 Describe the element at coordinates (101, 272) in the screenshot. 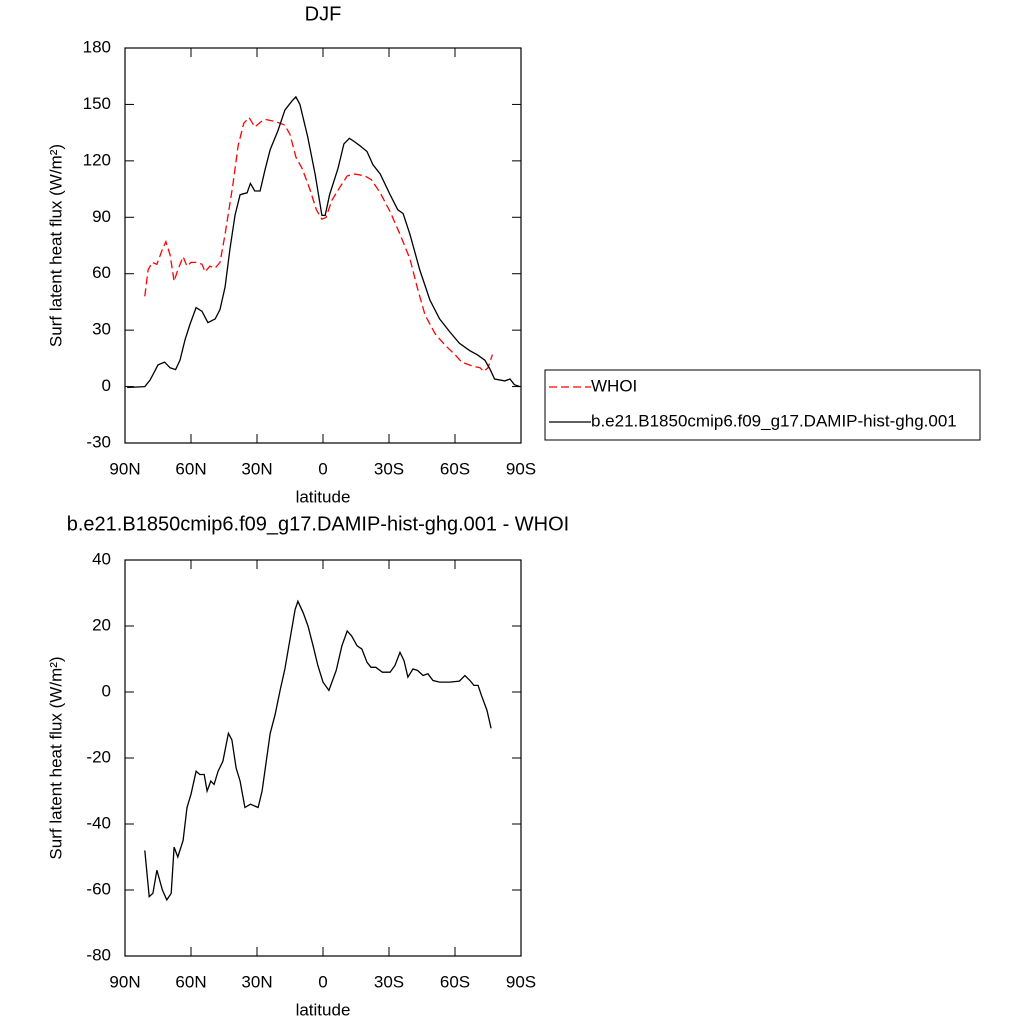

I see `y-tick-label: 60` at that location.